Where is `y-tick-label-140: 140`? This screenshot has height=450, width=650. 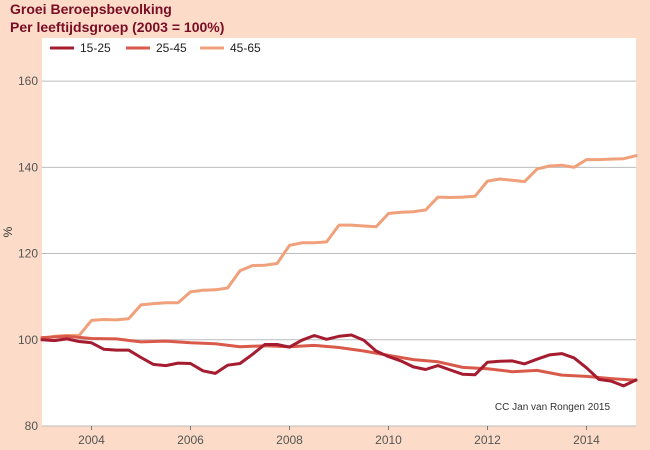
y-tick-label-140: 140 is located at coordinates (28, 167).